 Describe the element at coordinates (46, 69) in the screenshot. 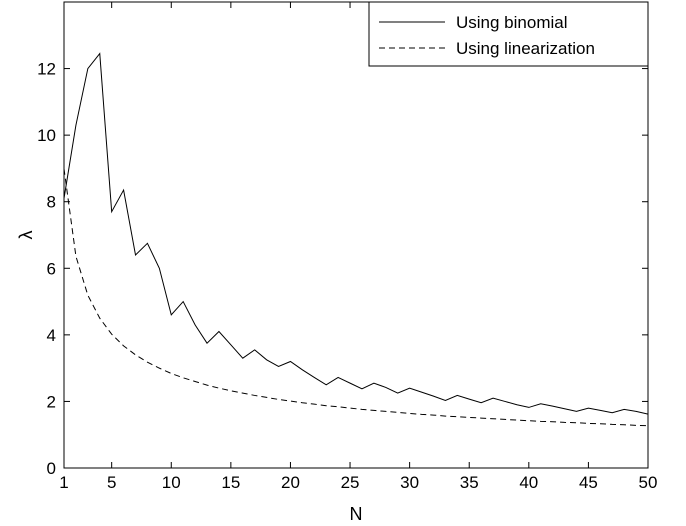

I see `y-tick-label: 12` at that location.